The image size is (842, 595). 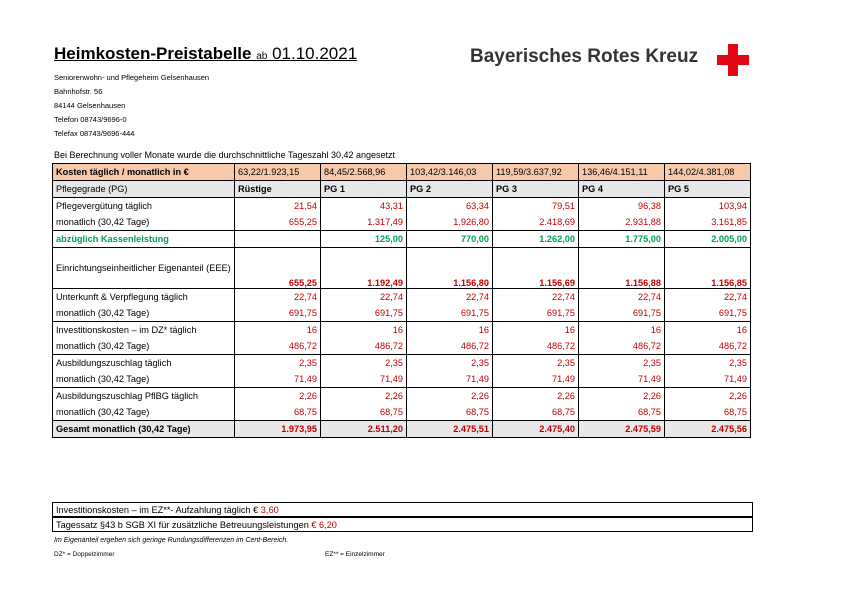 I want to click on table-cell: PG 1, so click(x=363, y=189).